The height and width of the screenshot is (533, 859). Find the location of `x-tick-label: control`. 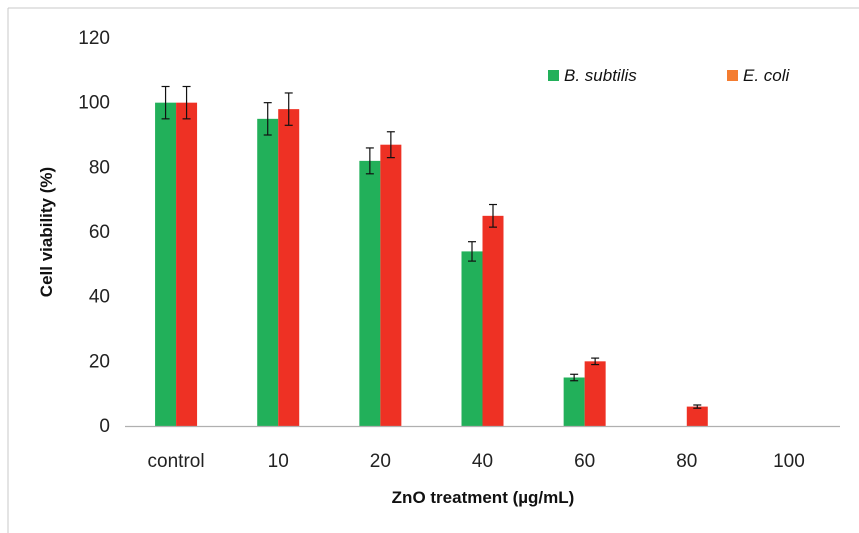

x-tick-label: control is located at coordinates (176, 461).